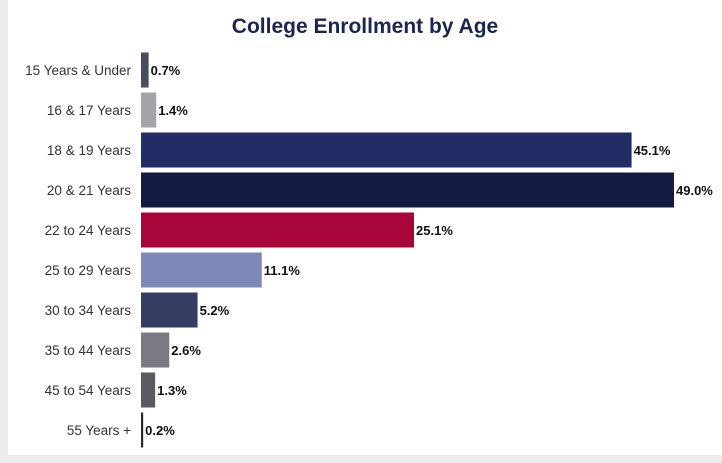  What do you see at coordinates (172, 390) in the screenshot?
I see `value-label: 1.3%` at bounding box center [172, 390].